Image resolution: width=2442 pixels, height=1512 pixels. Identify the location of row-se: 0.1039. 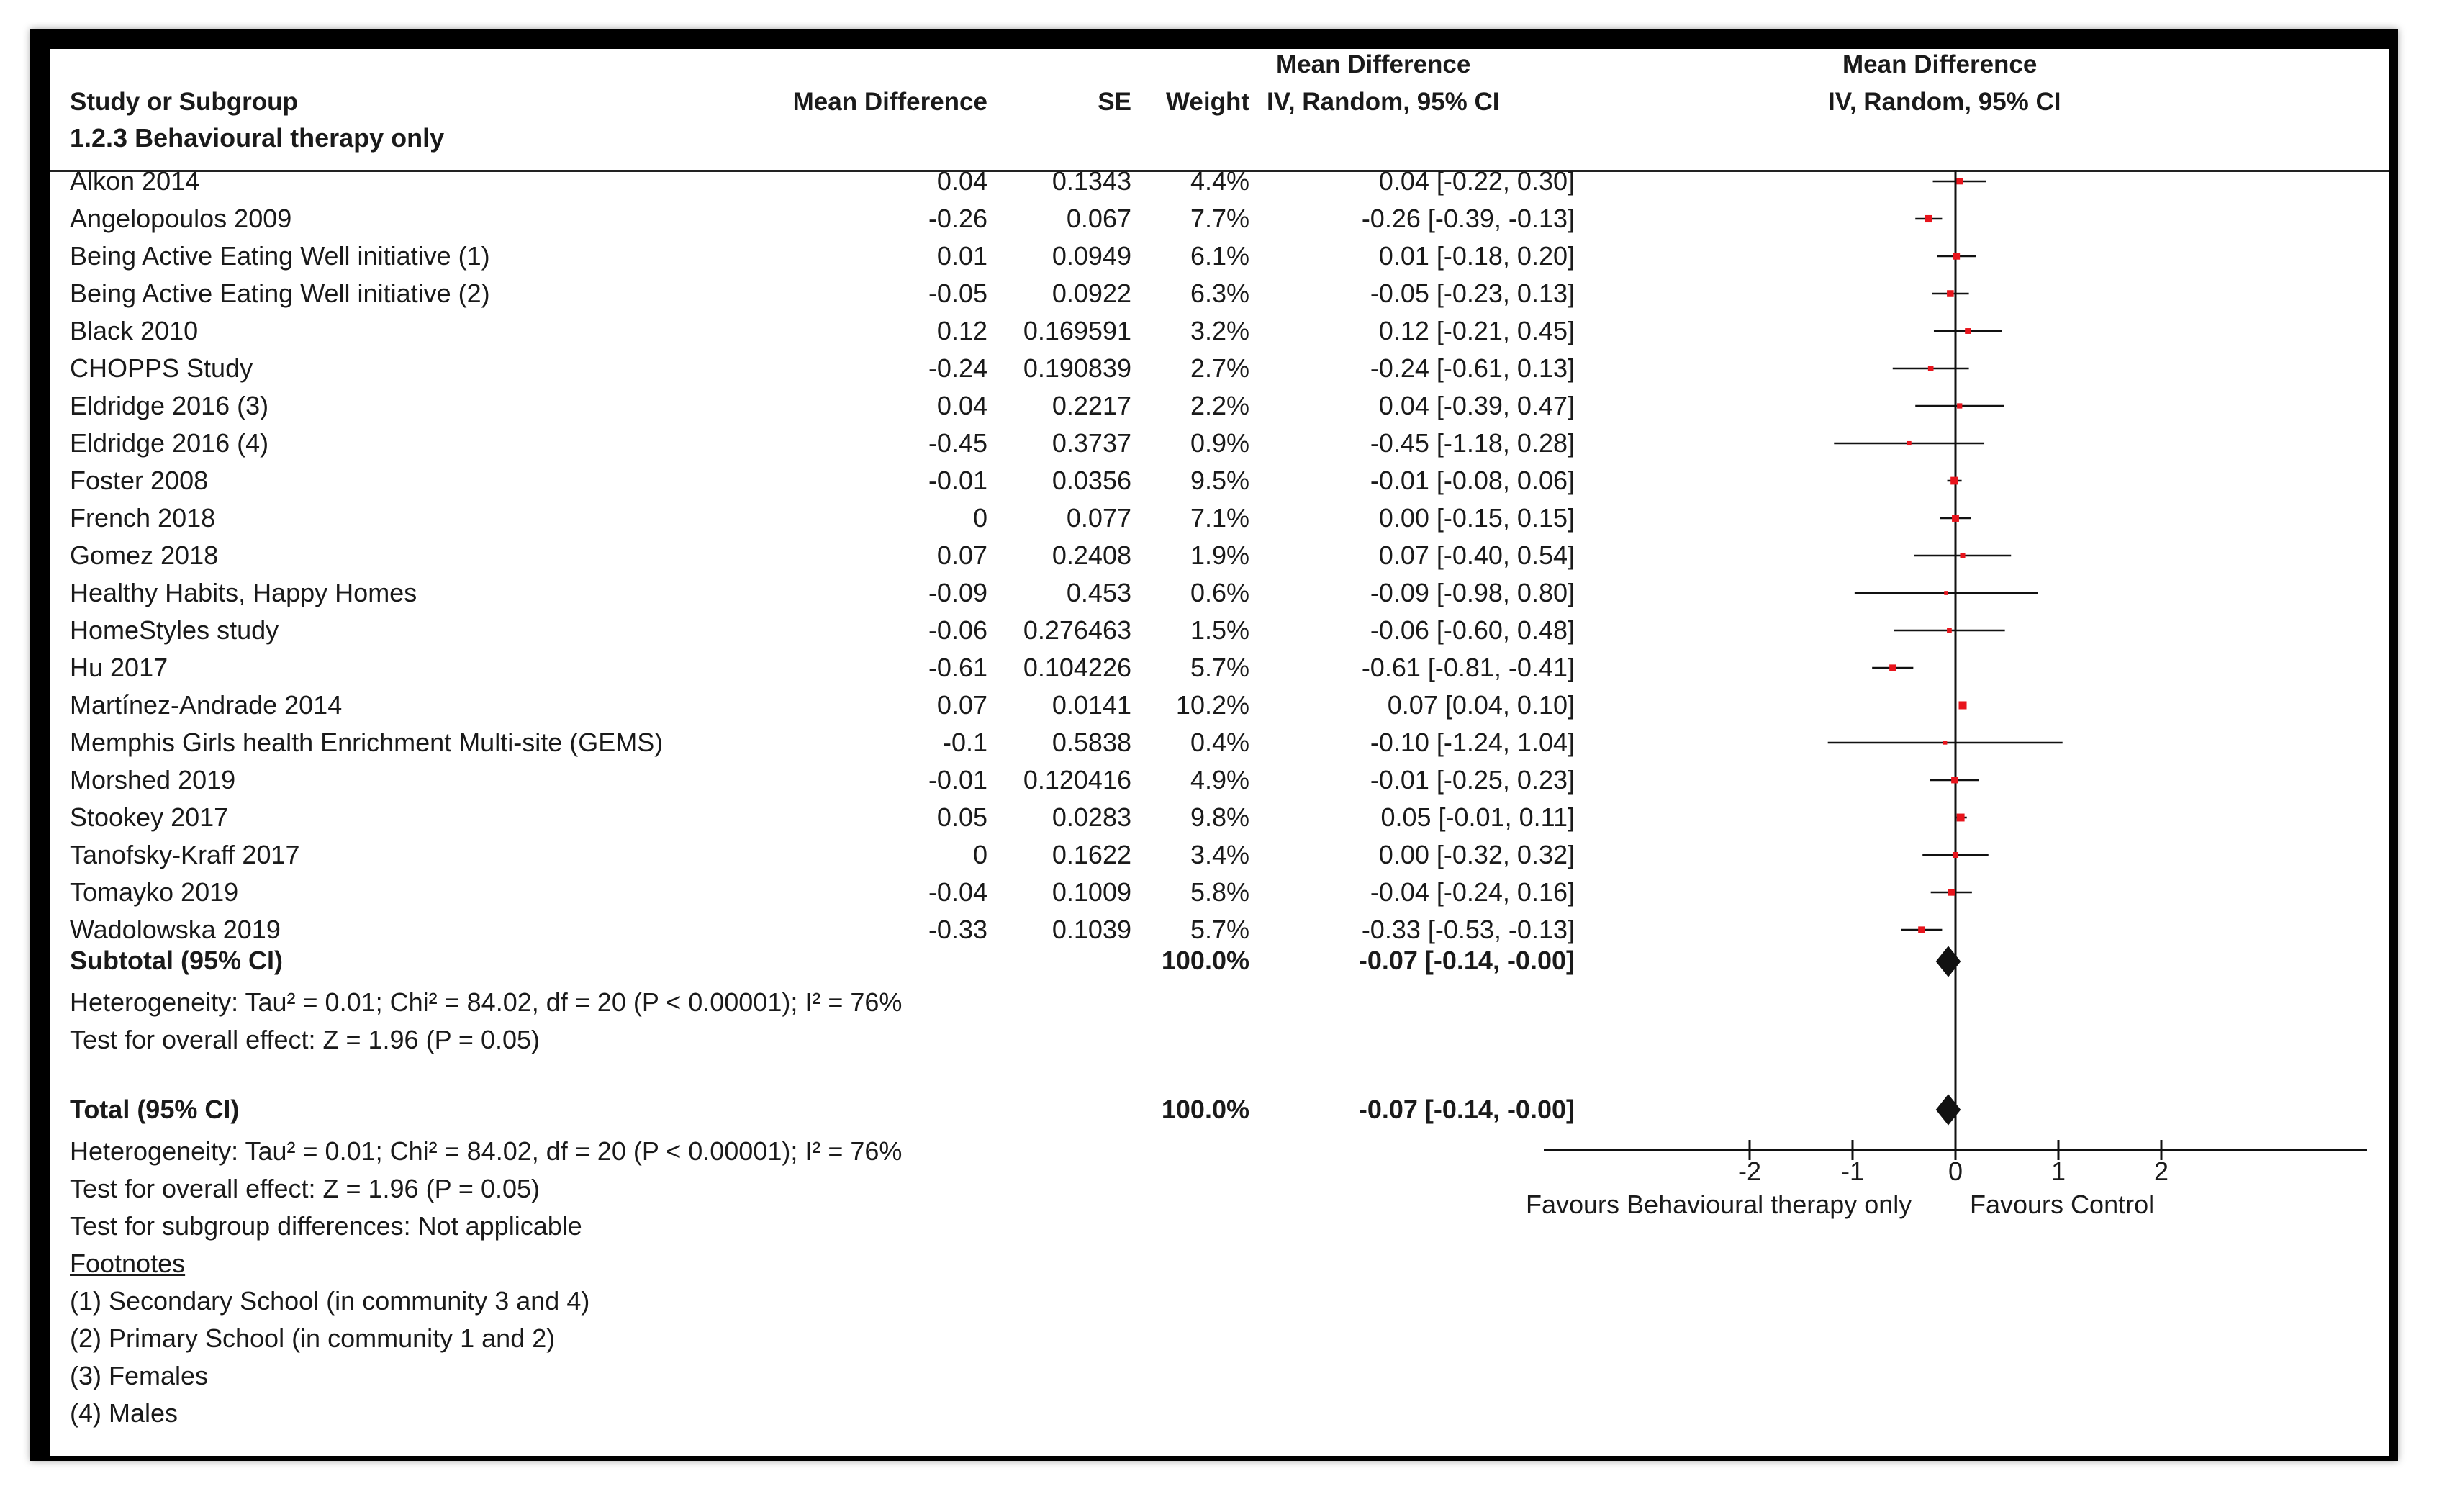
(1091, 930).